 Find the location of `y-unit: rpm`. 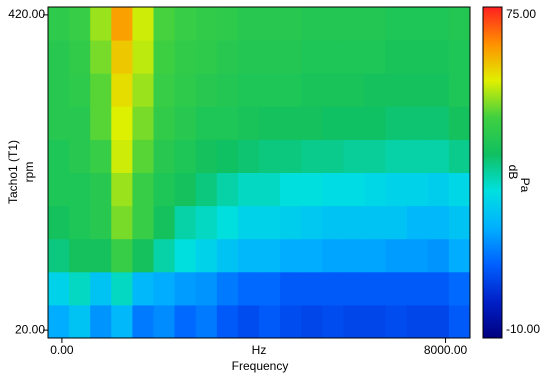

y-unit: rpm is located at coordinates (29, 172).